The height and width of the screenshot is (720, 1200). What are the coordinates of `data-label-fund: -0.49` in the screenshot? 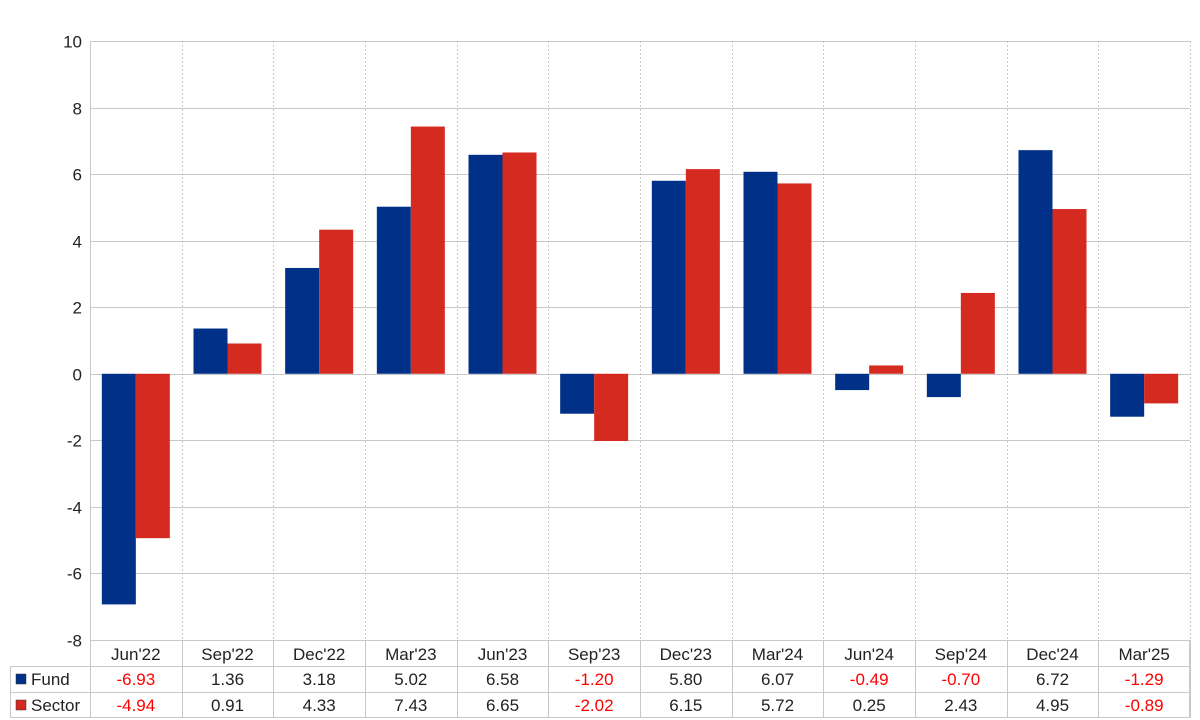 It's located at (869, 679).